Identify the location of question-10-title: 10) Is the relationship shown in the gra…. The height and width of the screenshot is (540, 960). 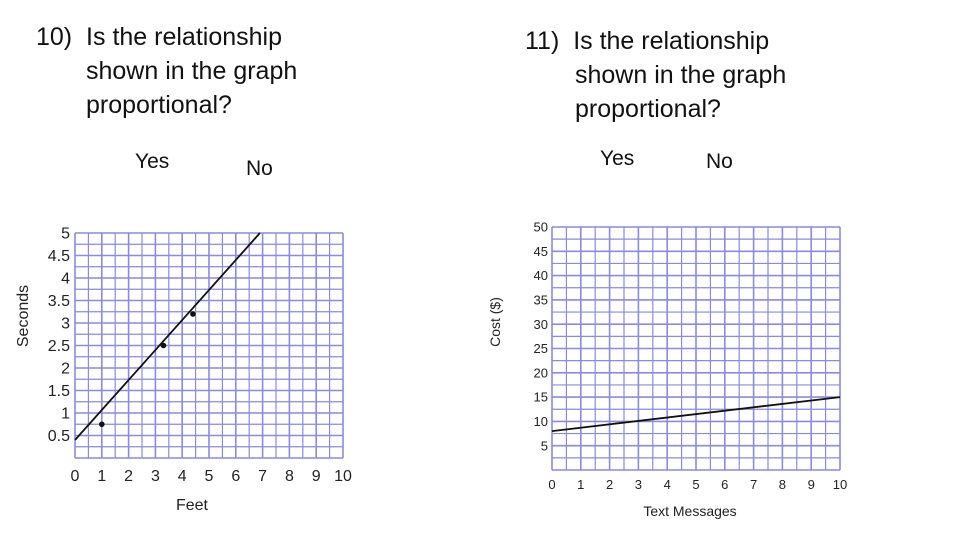
(166, 71).